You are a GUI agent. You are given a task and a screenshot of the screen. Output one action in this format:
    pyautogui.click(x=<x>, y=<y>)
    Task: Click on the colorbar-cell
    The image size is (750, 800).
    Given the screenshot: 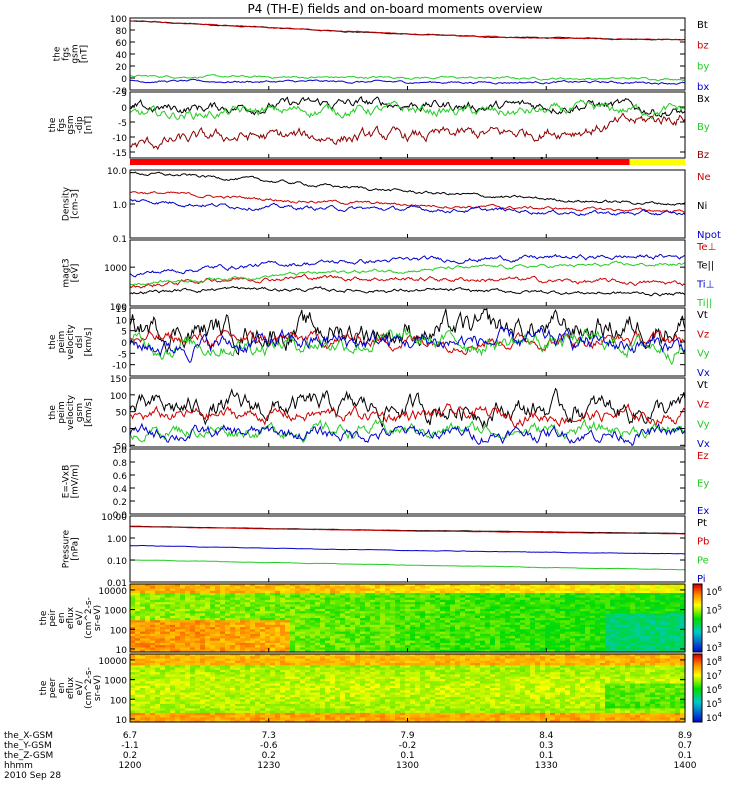 What is the action you would take?
    pyautogui.click(x=697, y=641)
    